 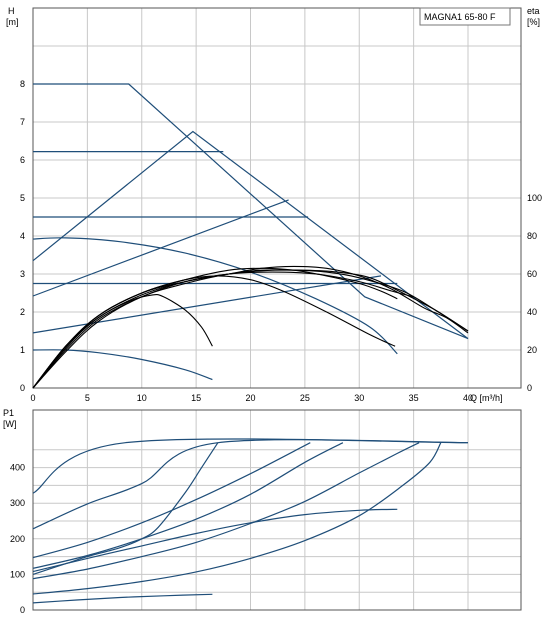 What do you see at coordinates (22, 610) in the screenshot?
I see `y-tick-label-power: 0` at bounding box center [22, 610].